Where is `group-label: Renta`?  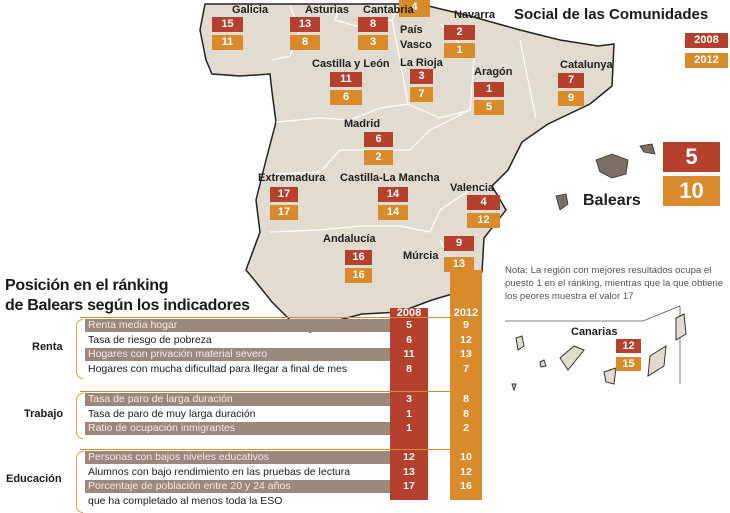
group-label: Renta is located at coordinates (47, 347).